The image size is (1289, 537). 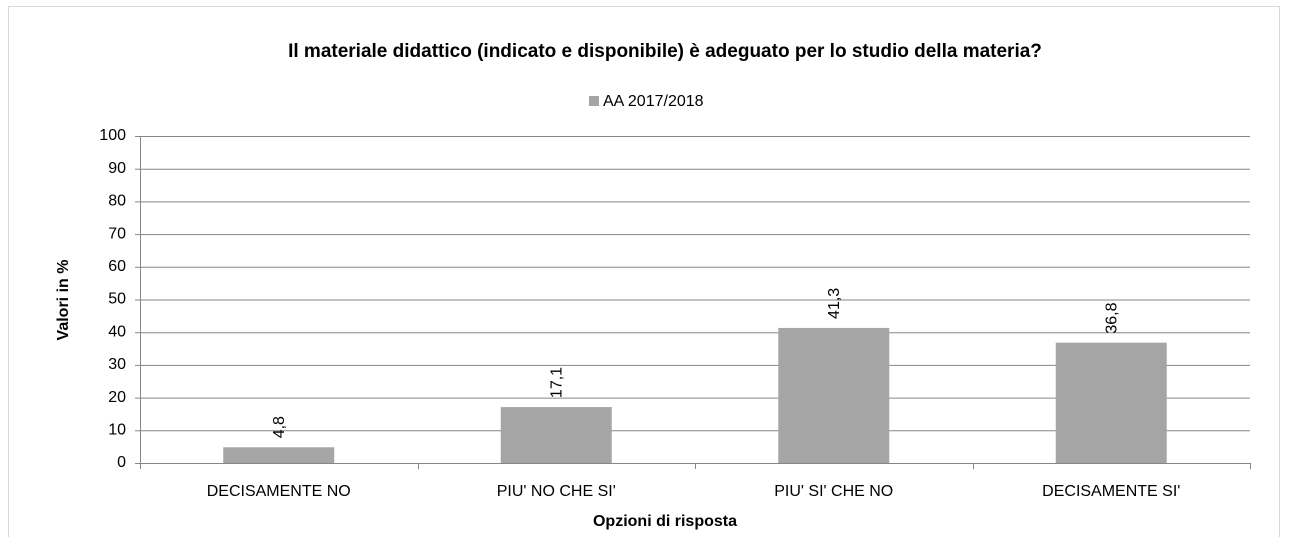 I want to click on data-label: 4,8, so click(x=279, y=427).